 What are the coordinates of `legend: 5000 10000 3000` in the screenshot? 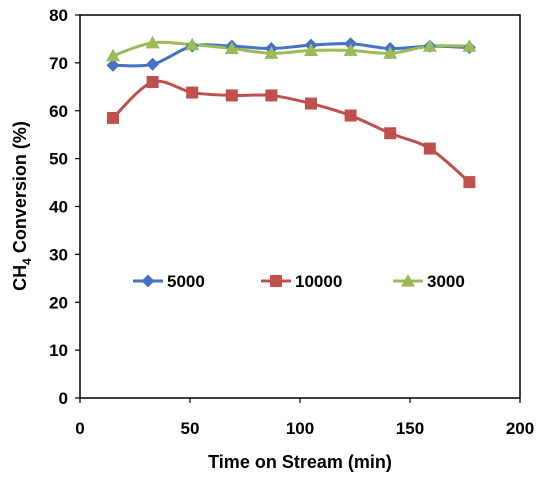 It's located at (299, 281).